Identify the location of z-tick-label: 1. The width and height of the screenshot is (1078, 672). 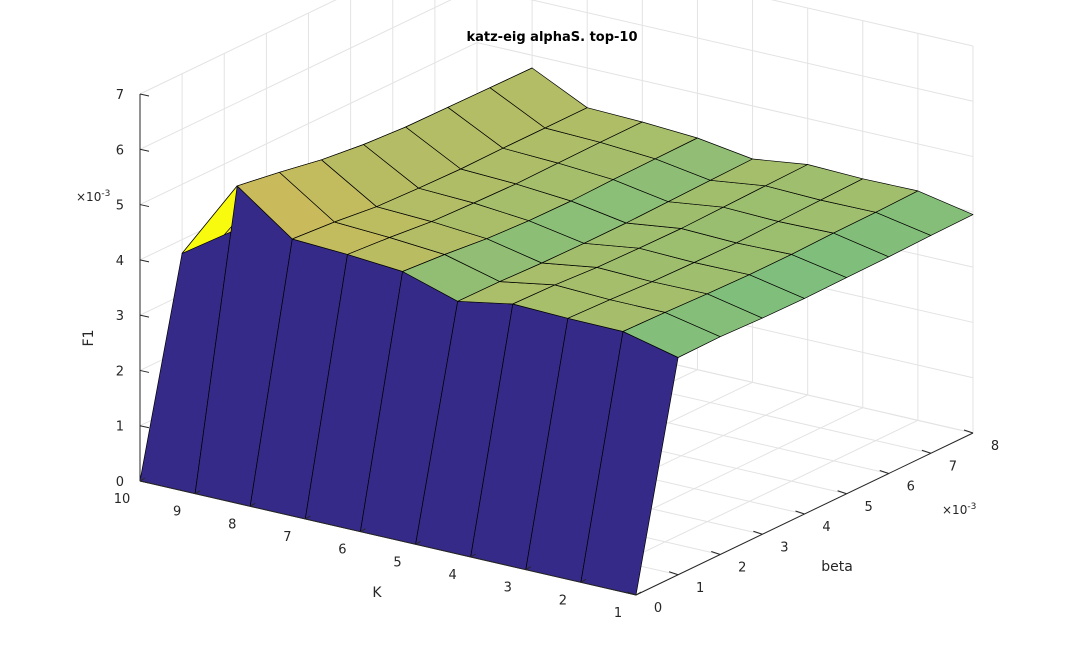
(120, 427).